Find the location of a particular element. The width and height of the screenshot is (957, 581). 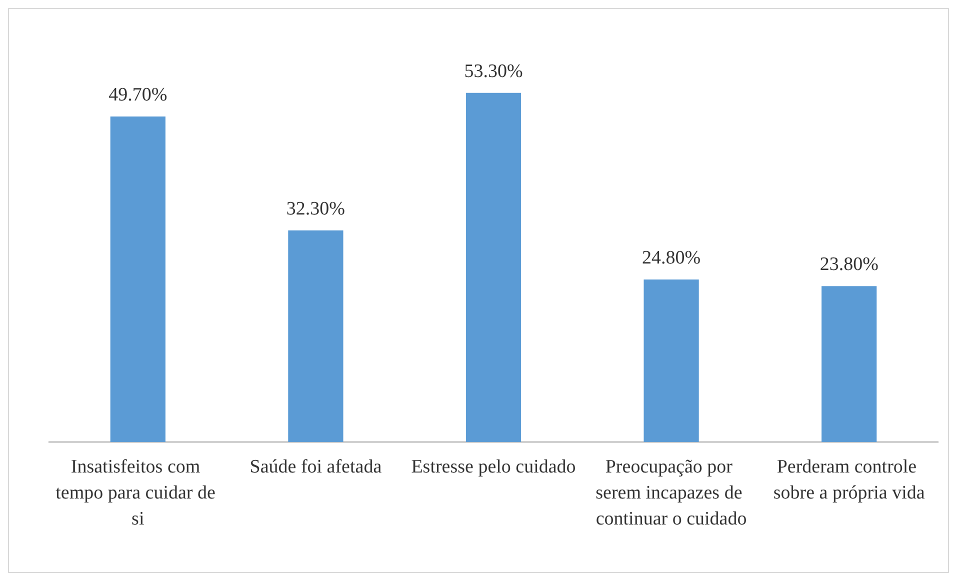

data-label: 53.30% is located at coordinates (493, 71).